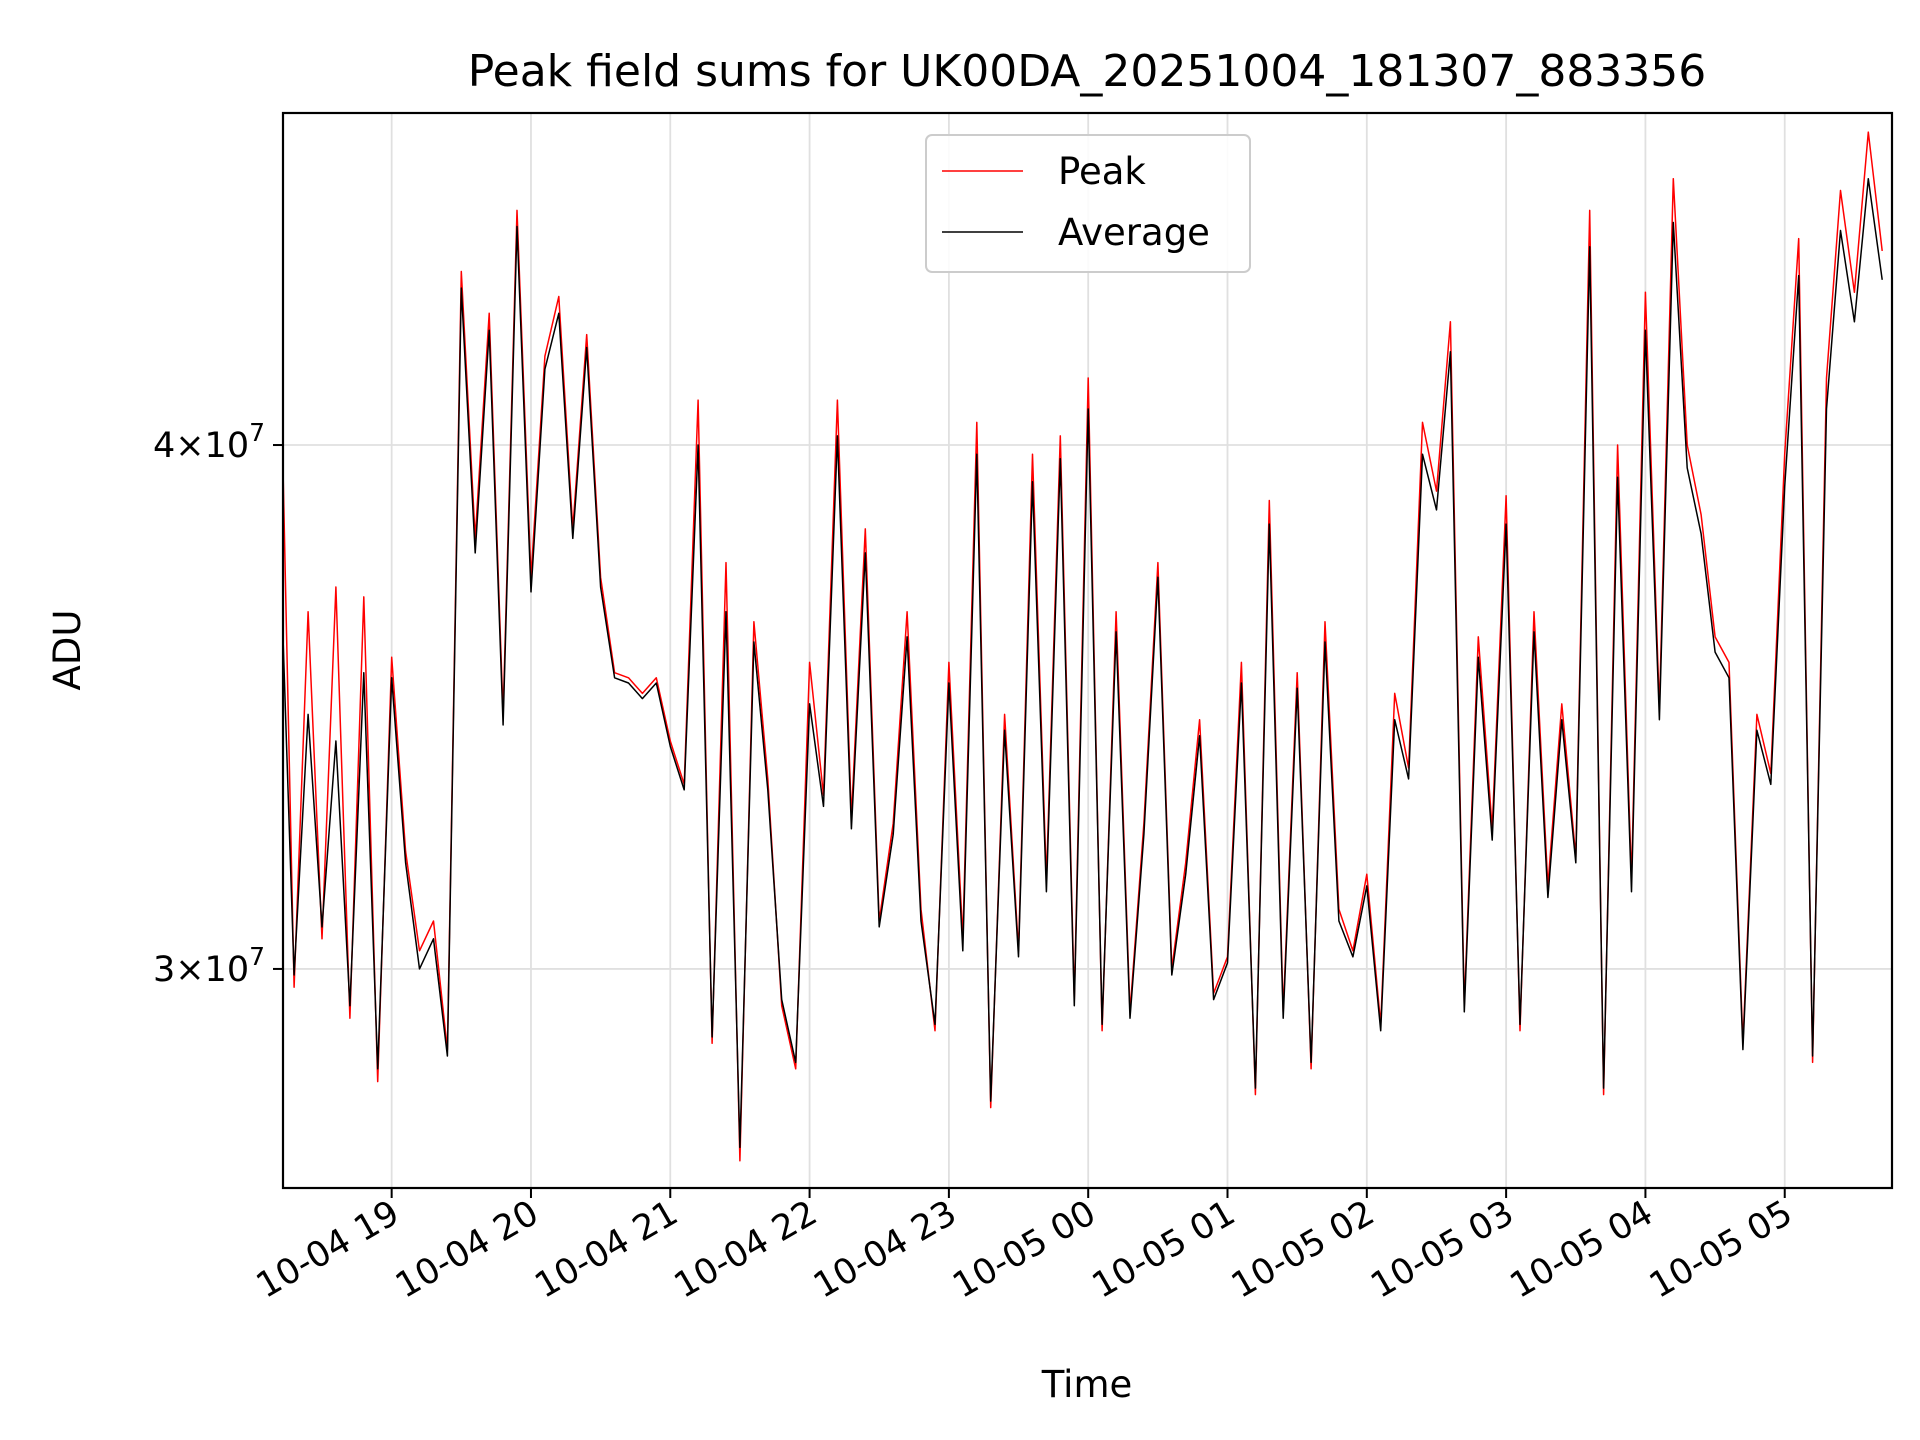 The width and height of the screenshot is (1920, 1440). Describe the element at coordinates (67, 650) in the screenshot. I see `y-axis-label: ADU` at that location.